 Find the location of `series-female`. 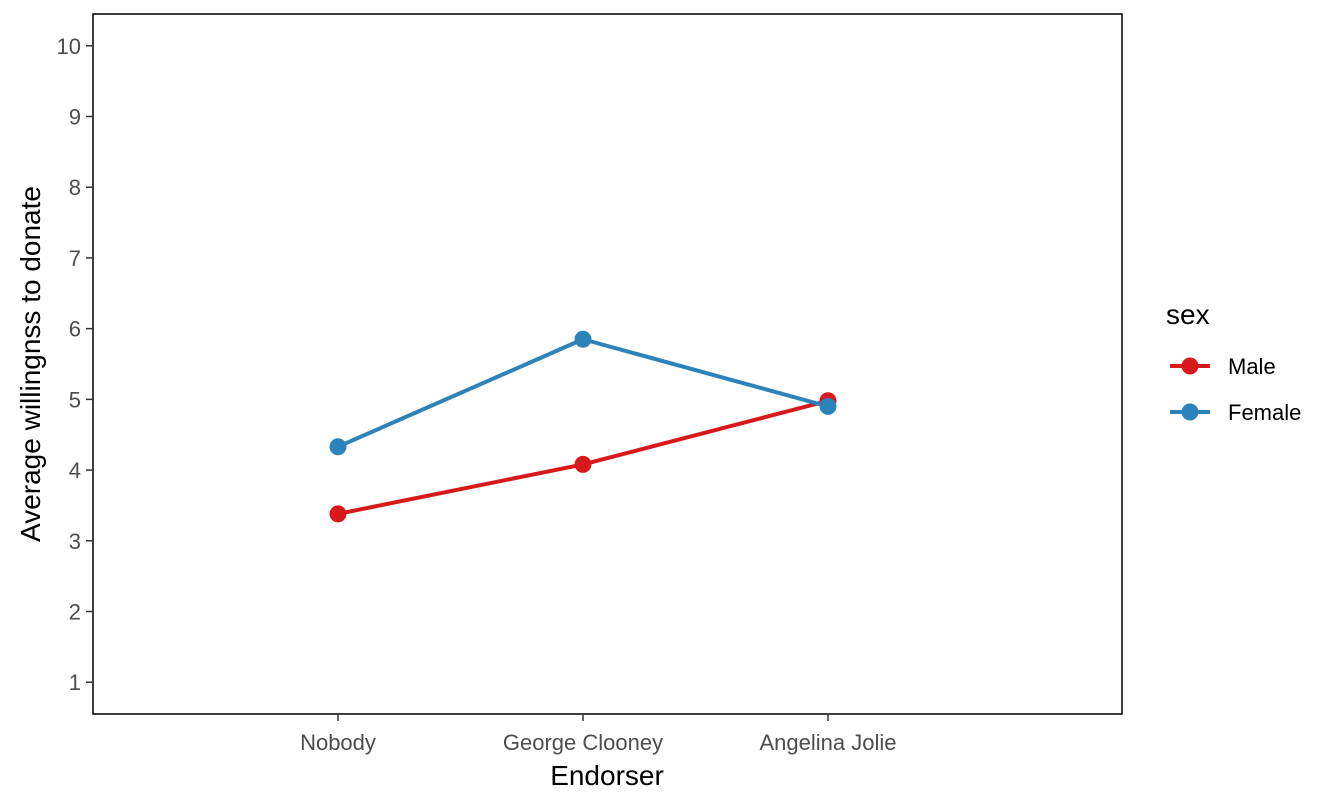

series-female is located at coordinates (583, 393).